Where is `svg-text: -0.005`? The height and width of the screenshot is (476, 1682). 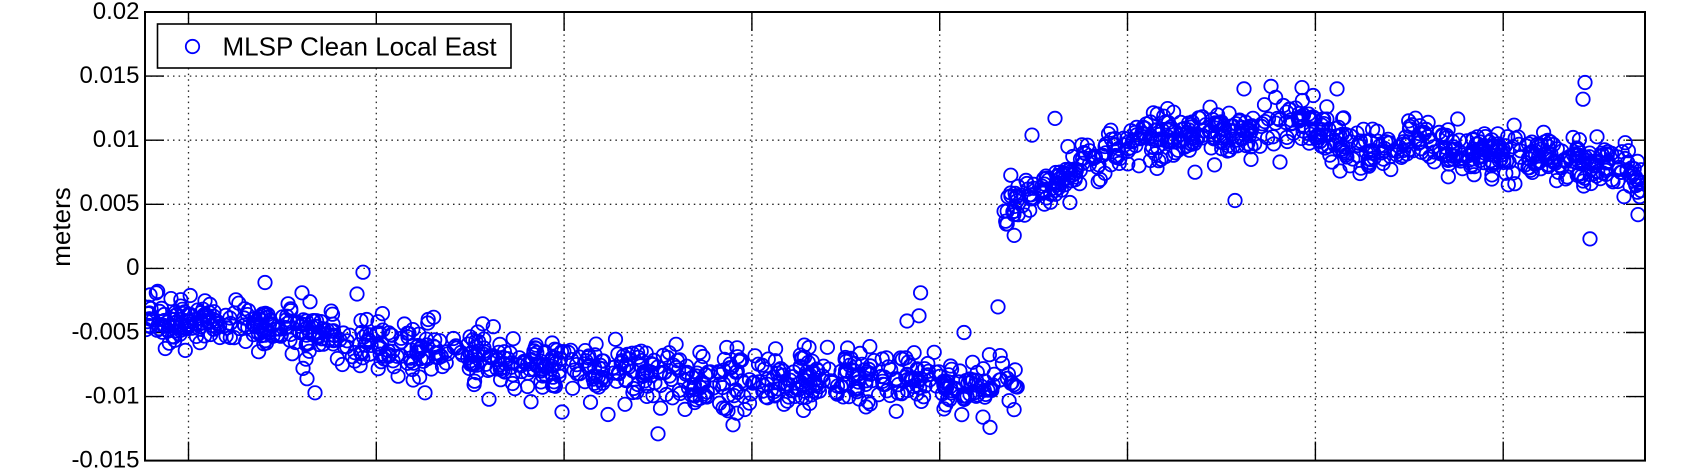 svg-text: -0.005 is located at coordinates (105, 331).